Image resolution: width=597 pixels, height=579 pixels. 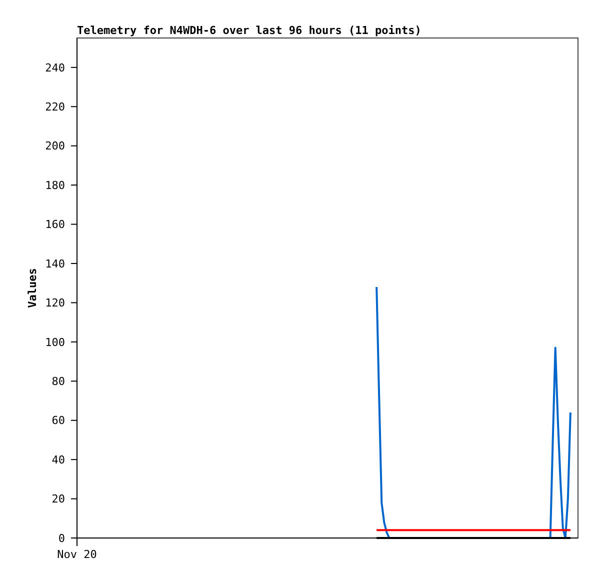 What do you see at coordinates (249, 30) in the screenshot?
I see `chart-title: Telemetry for N4WDH-6 over last 96 hours (11 points)` at bounding box center [249, 30].